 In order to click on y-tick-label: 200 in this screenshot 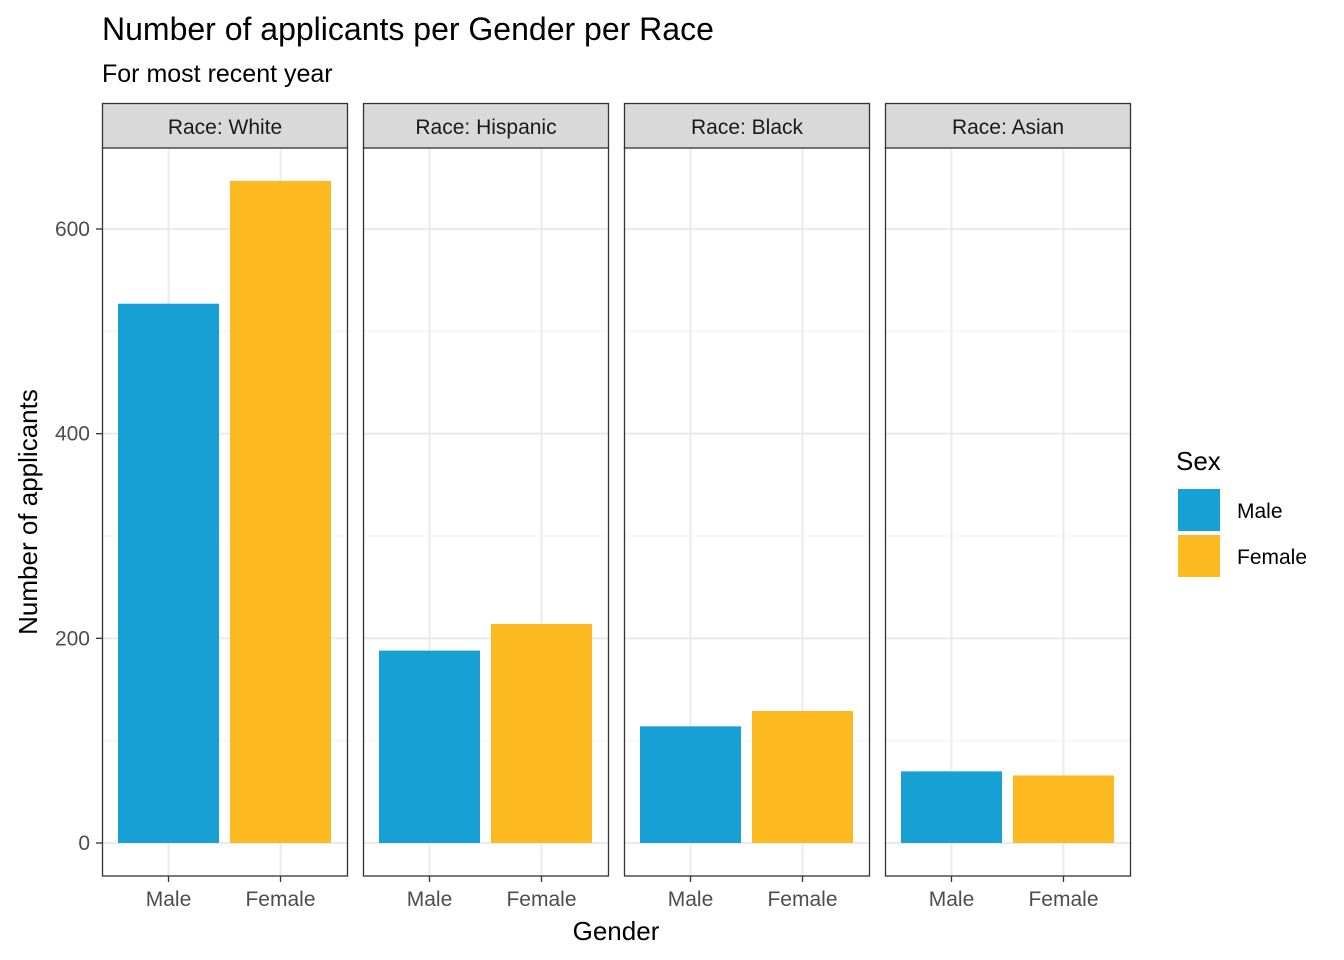, I will do `click(72, 638)`.